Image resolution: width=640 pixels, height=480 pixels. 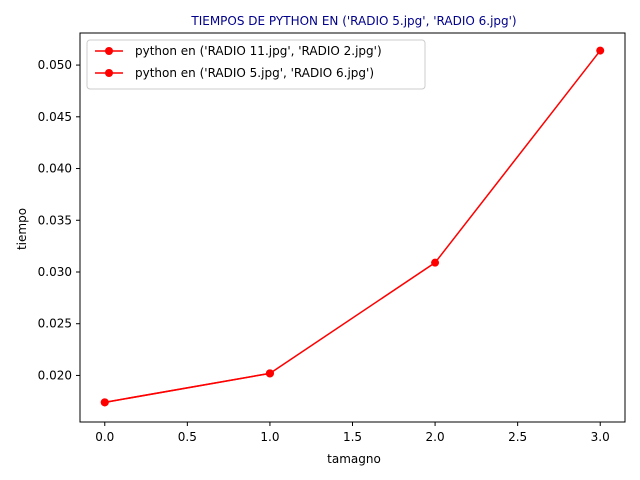 What do you see at coordinates (55, 117) in the screenshot?
I see `y-tick-label: 0.045` at bounding box center [55, 117].